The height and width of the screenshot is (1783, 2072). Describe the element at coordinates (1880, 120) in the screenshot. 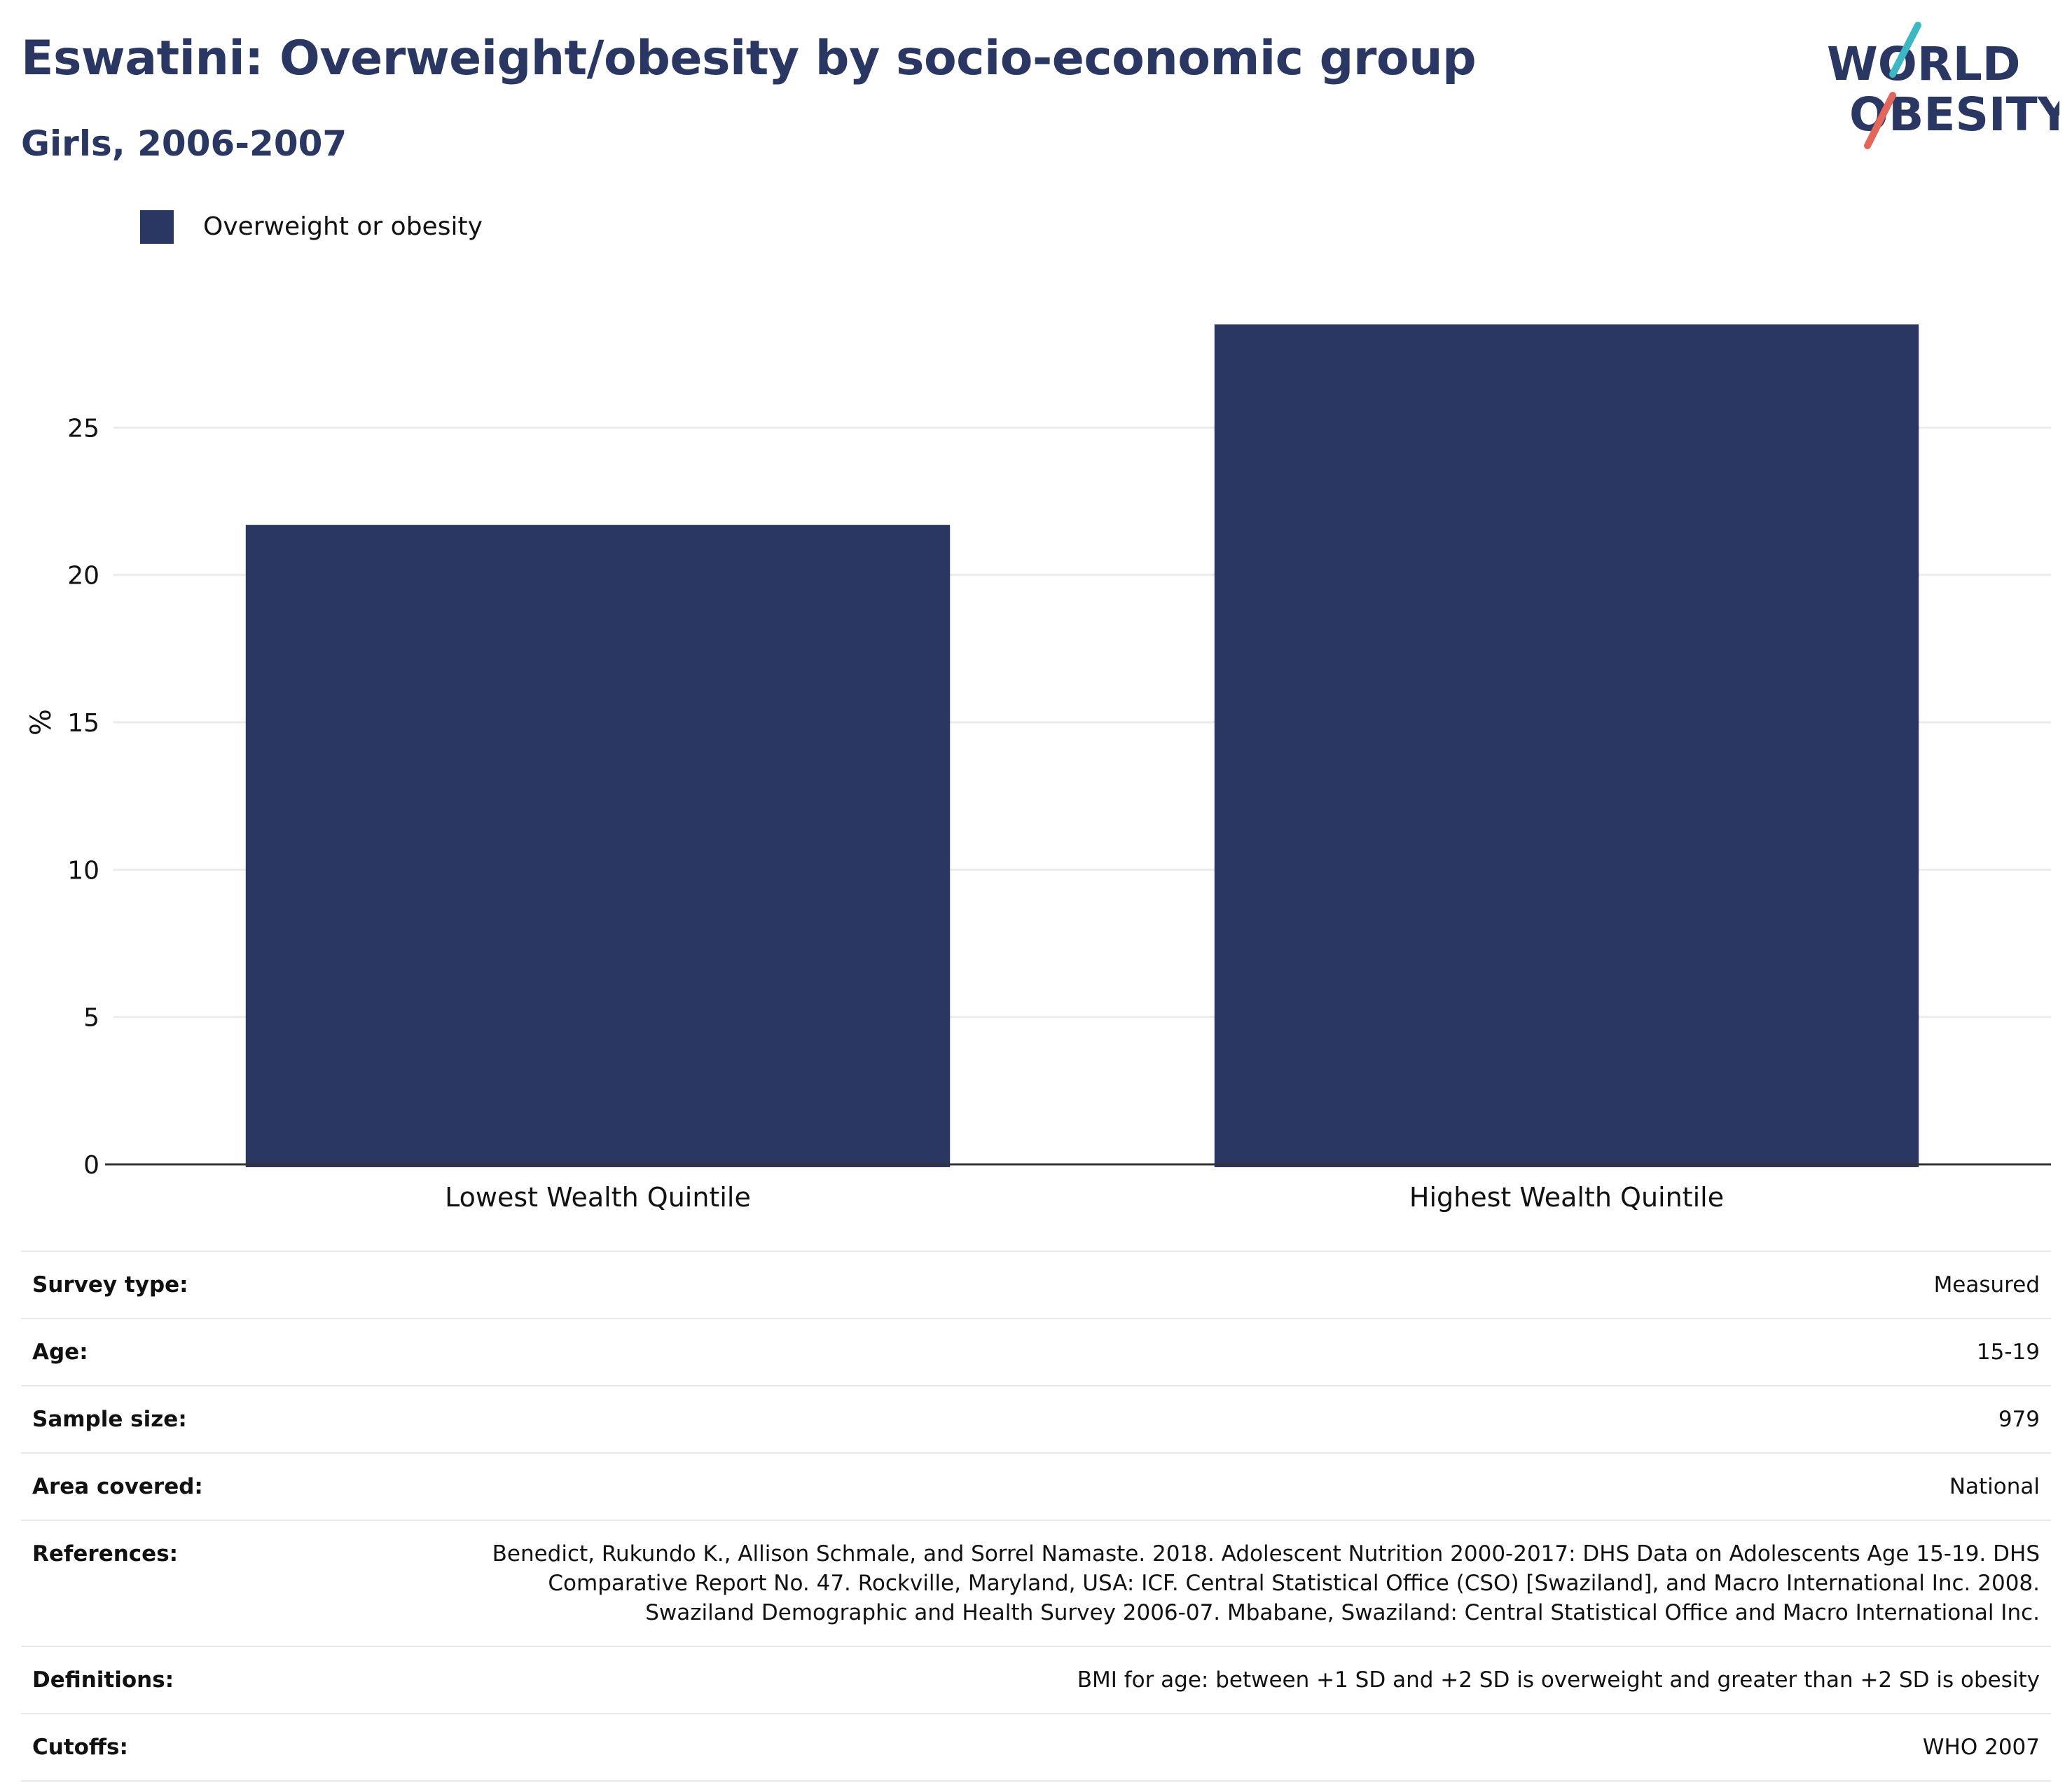

I see `logo-slash-bottom` at that location.